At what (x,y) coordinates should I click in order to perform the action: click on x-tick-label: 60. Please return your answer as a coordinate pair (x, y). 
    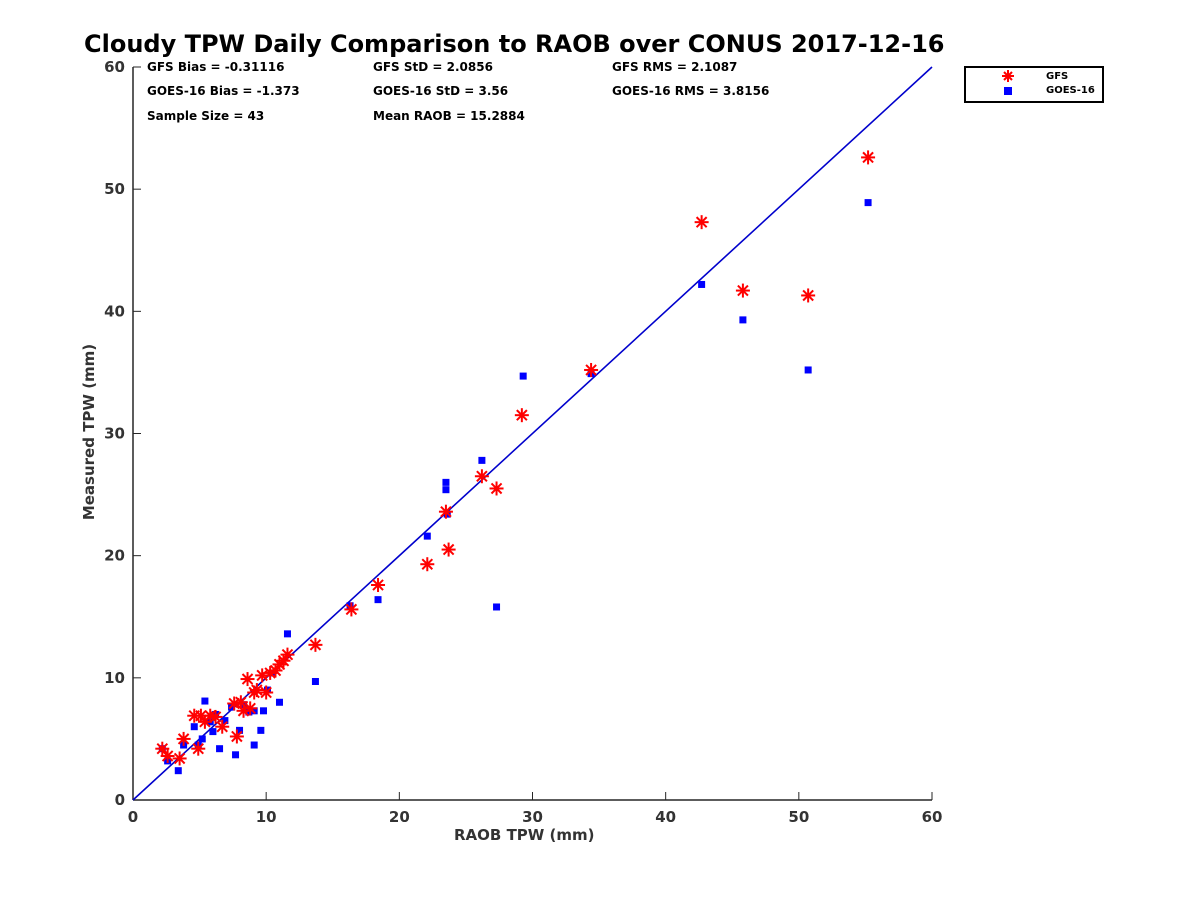
    Looking at the image, I should click on (932, 817).